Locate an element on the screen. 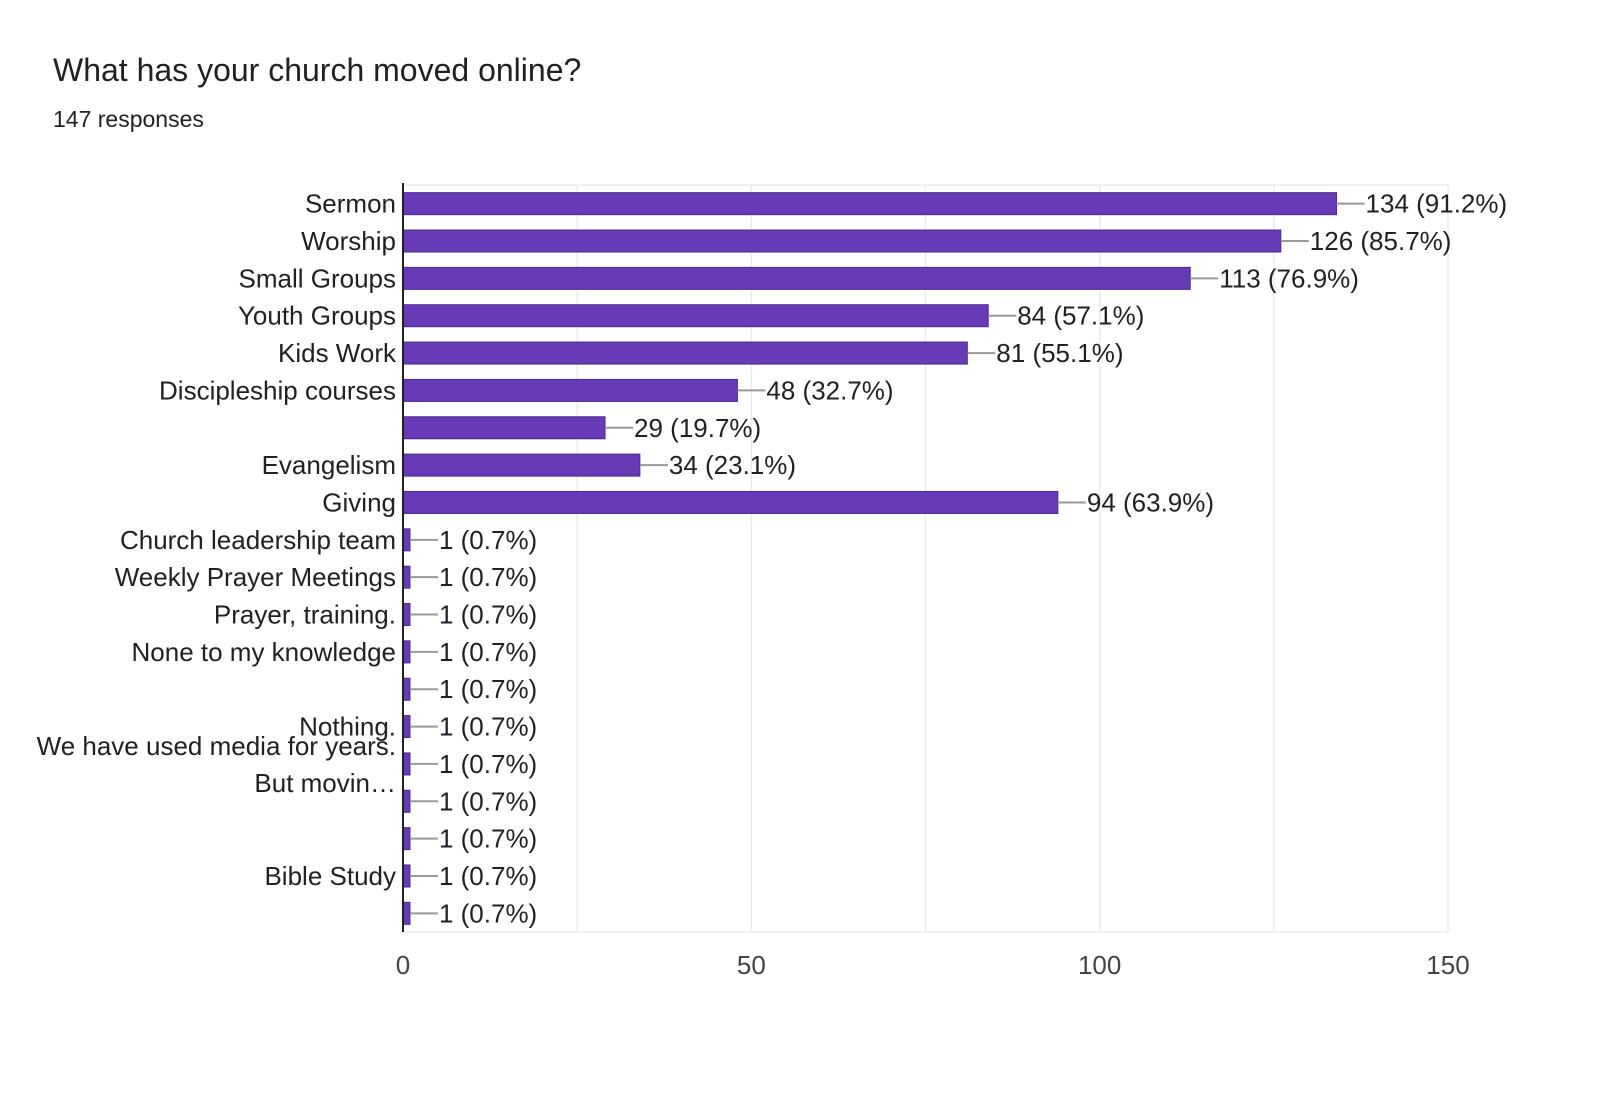 The height and width of the screenshot is (1110, 1600). category-label: Church leadership team is located at coordinates (258, 540).